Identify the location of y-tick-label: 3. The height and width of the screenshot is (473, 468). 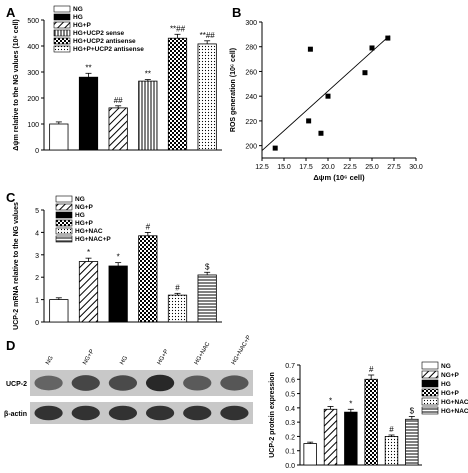
(37, 256).